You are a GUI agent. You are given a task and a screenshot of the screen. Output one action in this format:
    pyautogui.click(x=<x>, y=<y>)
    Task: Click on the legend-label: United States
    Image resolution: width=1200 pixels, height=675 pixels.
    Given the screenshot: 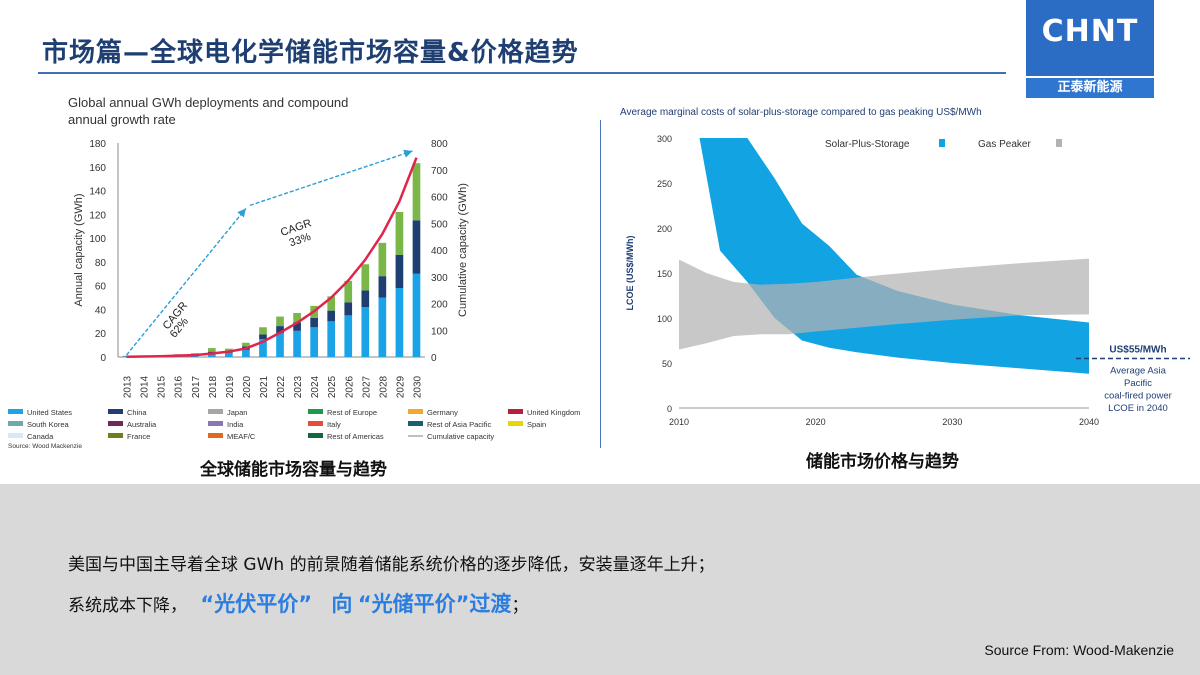 What is the action you would take?
    pyautogui.click(x=49, y=412)
    